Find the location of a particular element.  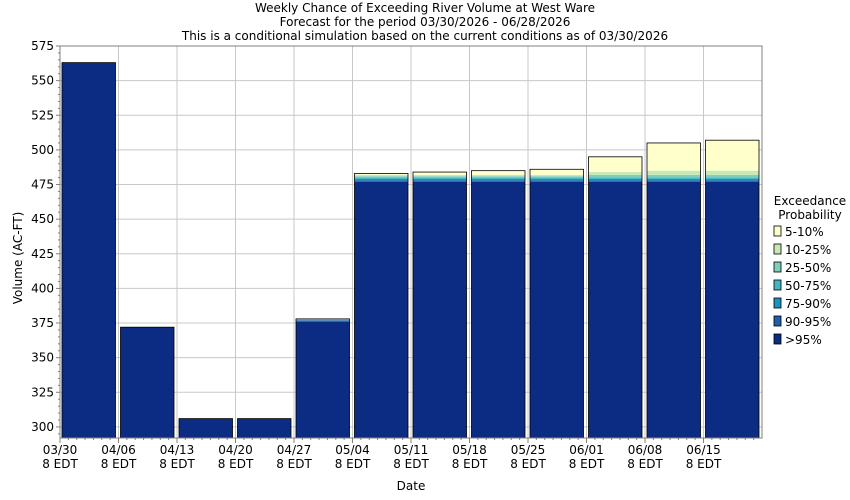

y-tick-label: 375 is located at coordinates (42, 323).